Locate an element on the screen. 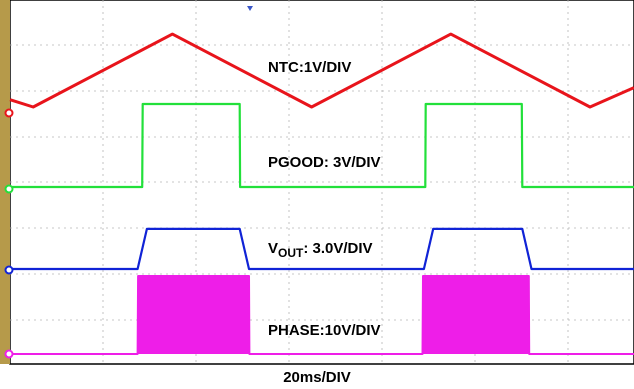 The width and height of the screenshot is (634, 389). ntc-label: NTC:1V/DIV is located at coordinates (309, 67).